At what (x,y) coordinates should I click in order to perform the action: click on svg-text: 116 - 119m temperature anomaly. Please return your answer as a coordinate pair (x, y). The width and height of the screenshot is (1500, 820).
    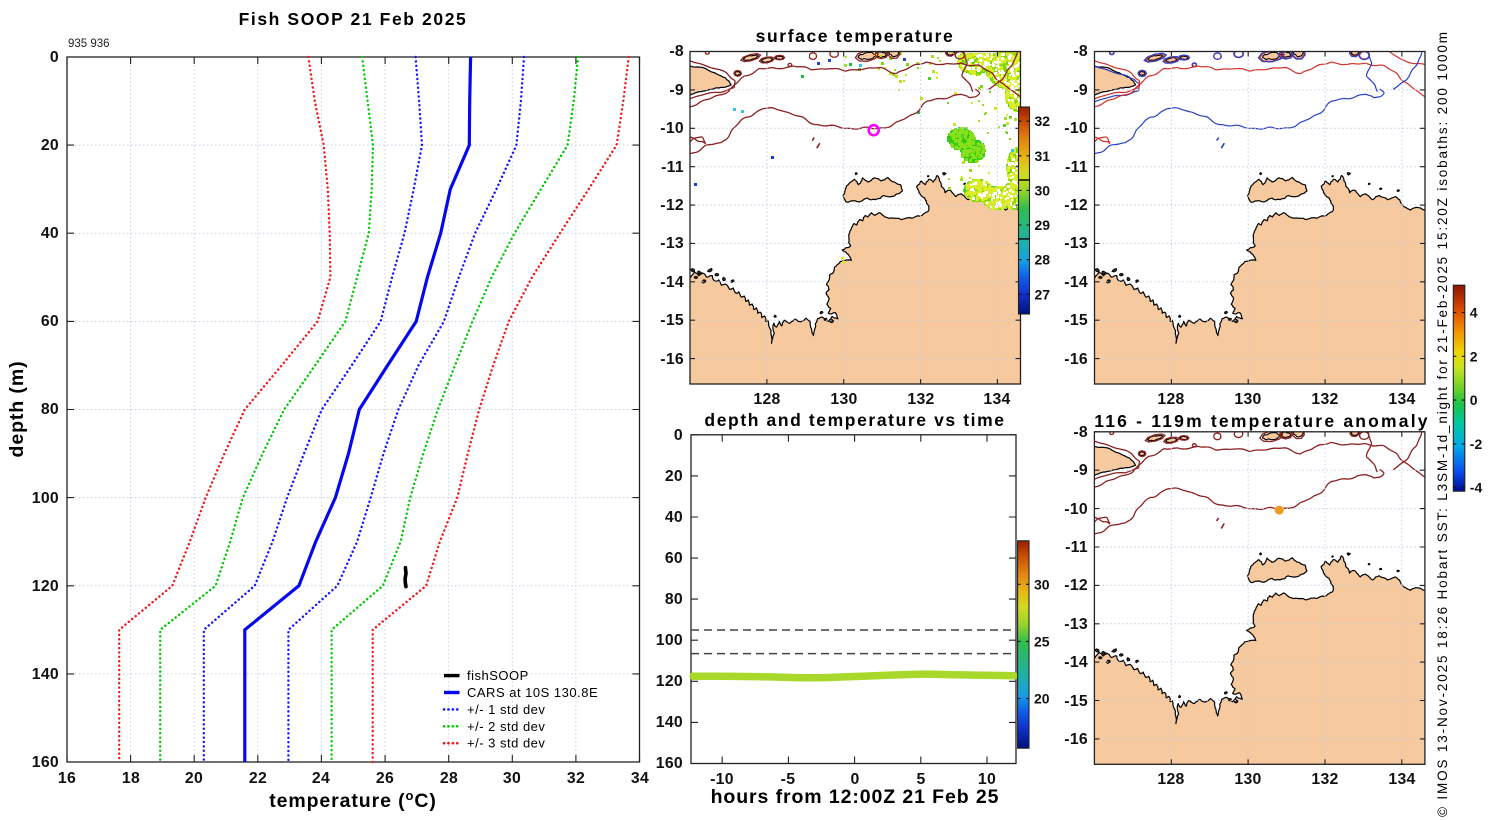
    Looking at the image, I should click on (1261, 421).